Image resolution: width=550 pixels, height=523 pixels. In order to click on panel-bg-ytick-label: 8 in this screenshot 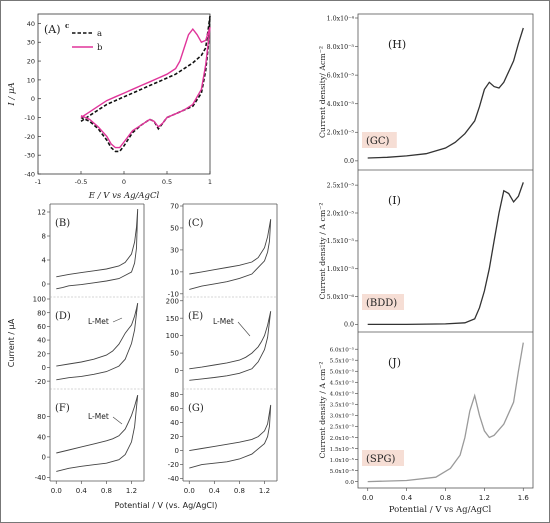, I will do `click(44, 237)`.